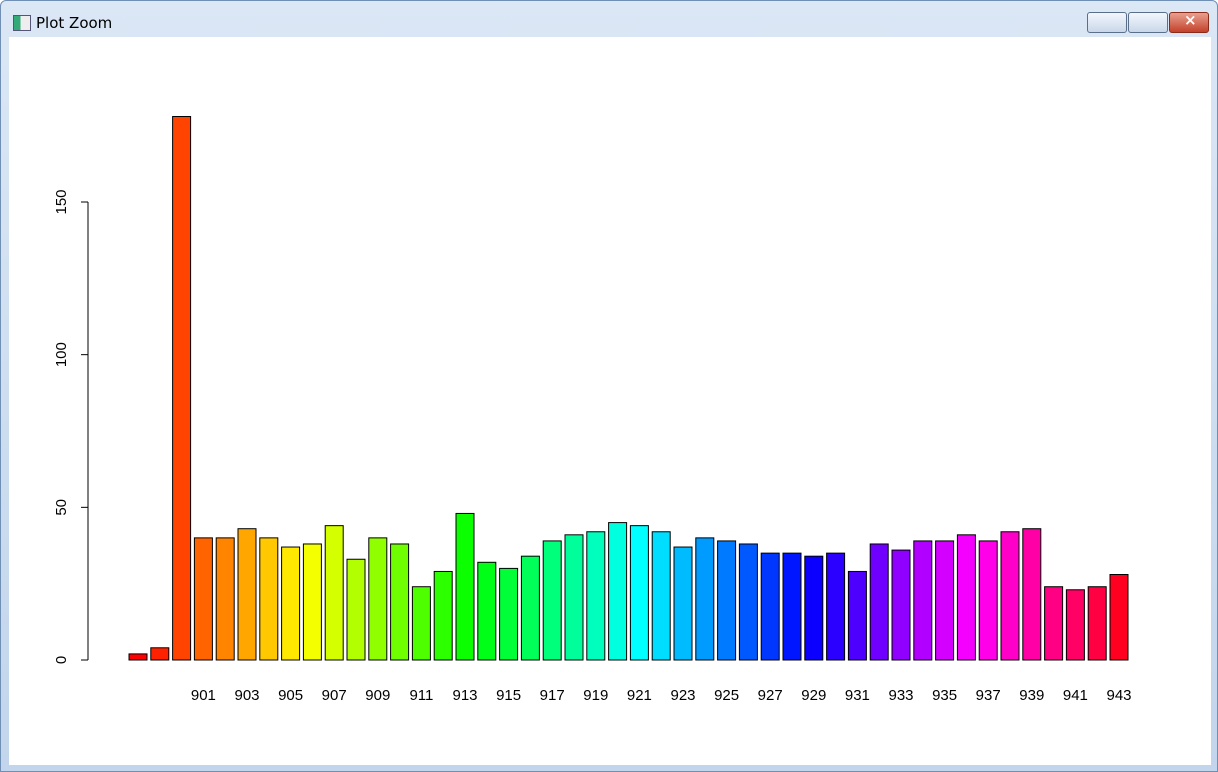  I want to click on y-tick-label: 100, so click(61, 354).